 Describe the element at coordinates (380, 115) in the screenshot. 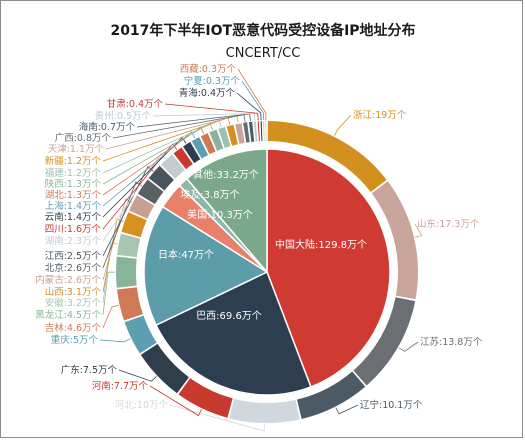

I see `outer-label-item-1: 浙江:19万个` at that location.